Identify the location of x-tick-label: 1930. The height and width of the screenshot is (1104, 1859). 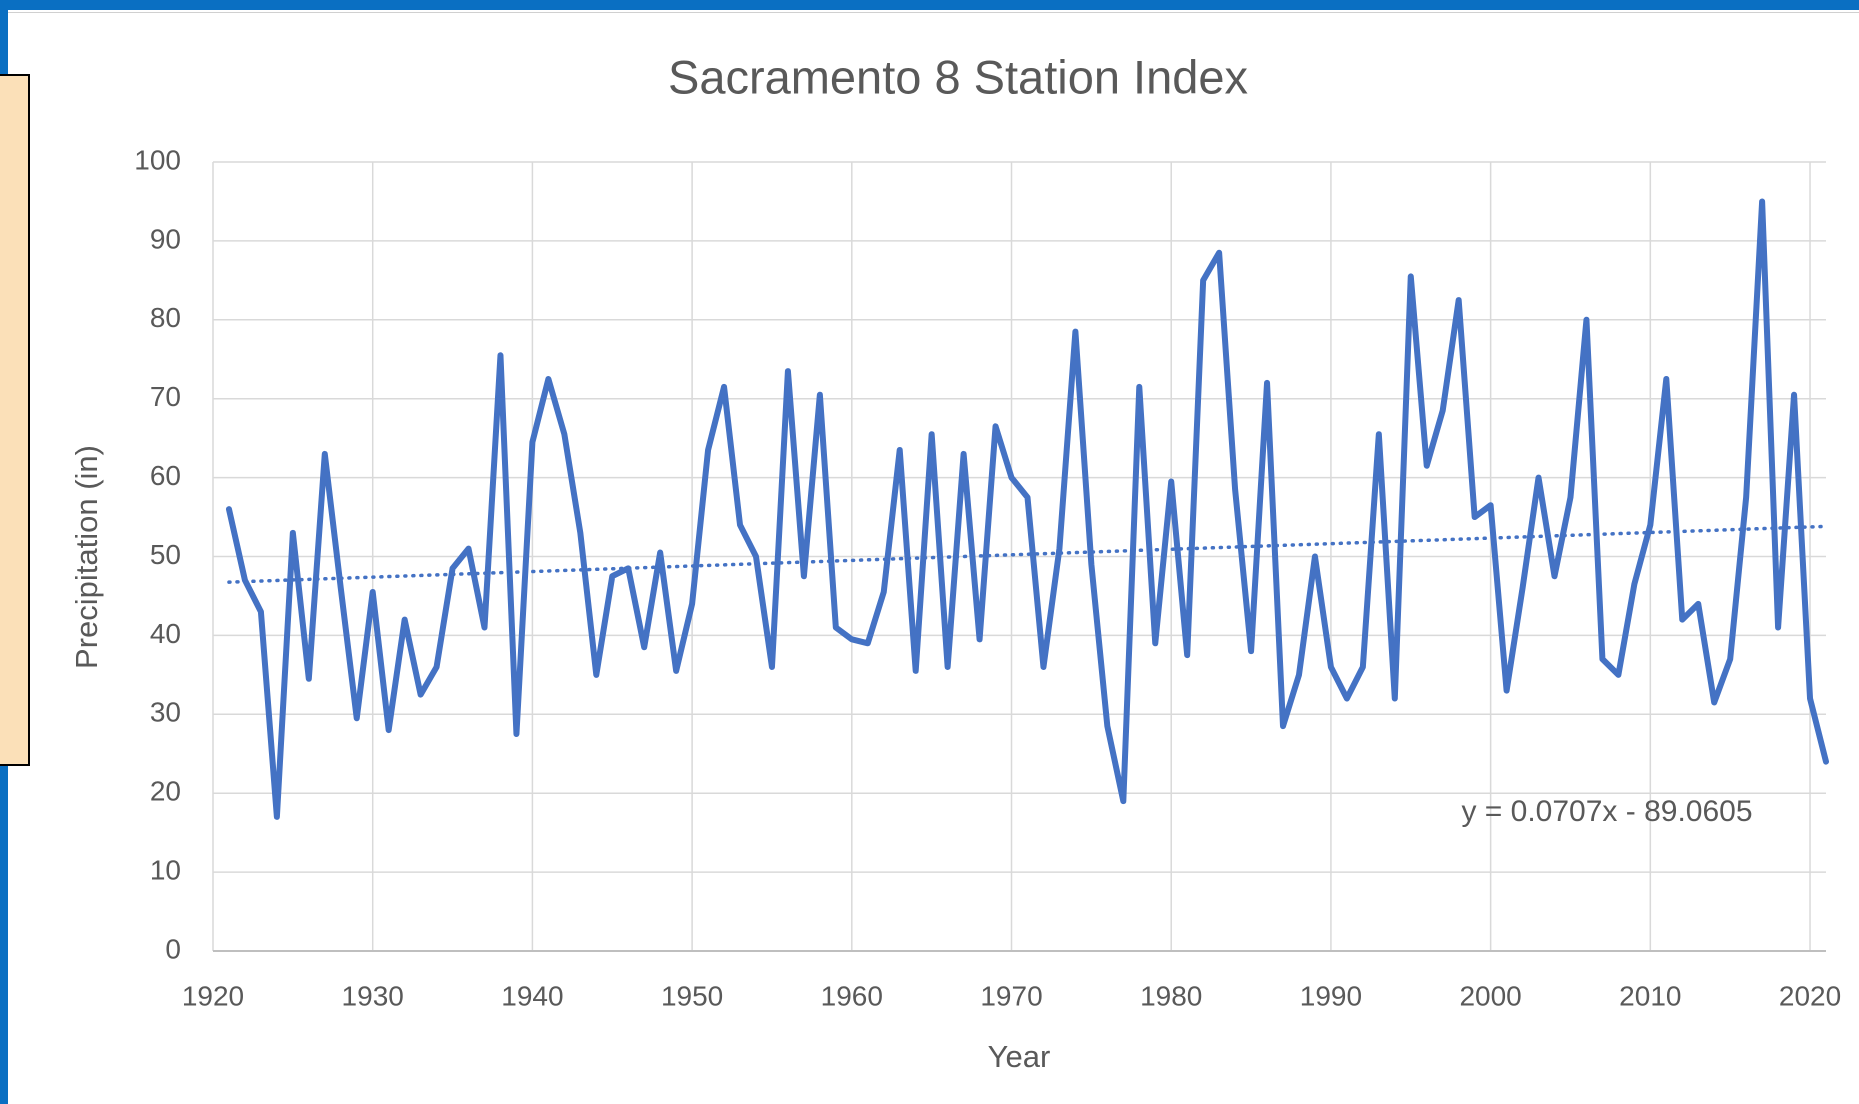
(373, 995).